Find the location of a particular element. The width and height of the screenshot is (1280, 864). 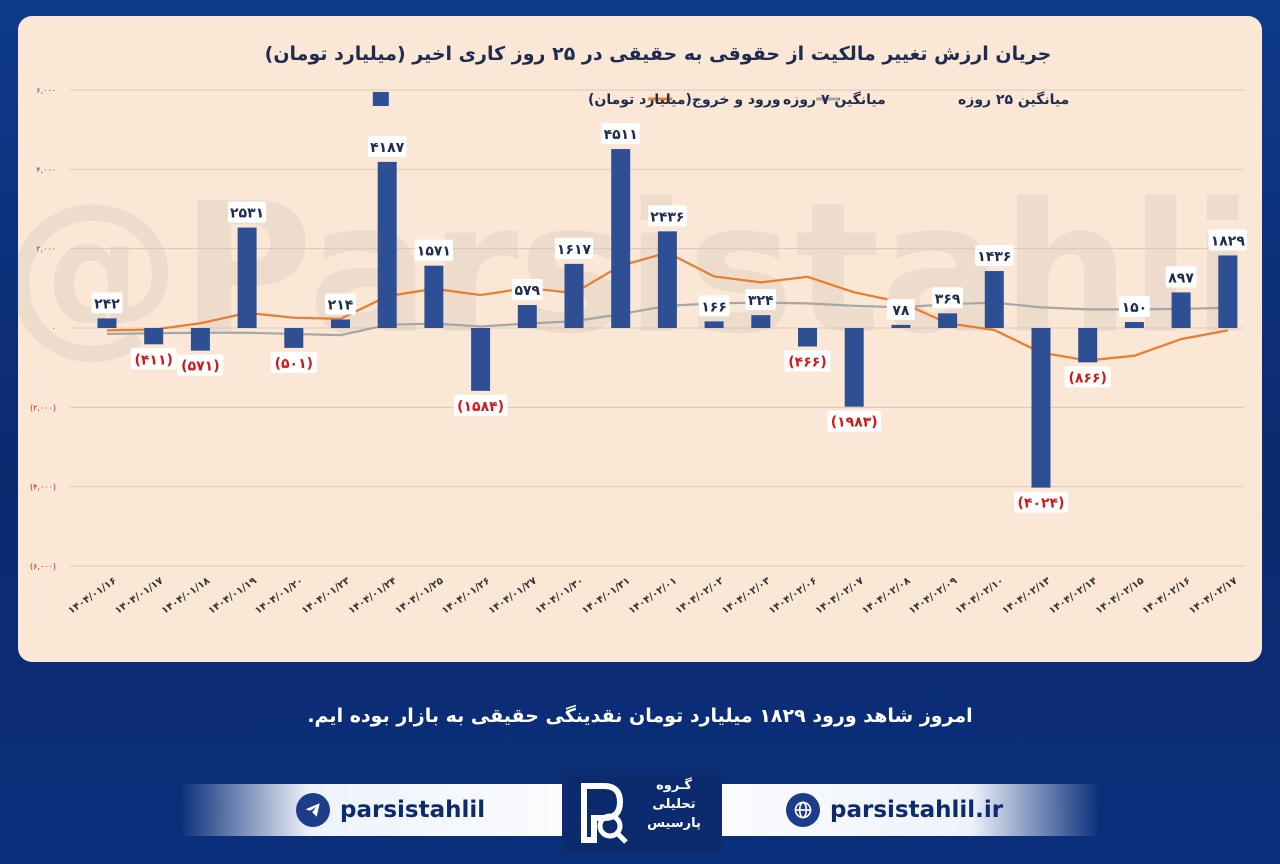

globe-icon is located at coordinates (803, 810).